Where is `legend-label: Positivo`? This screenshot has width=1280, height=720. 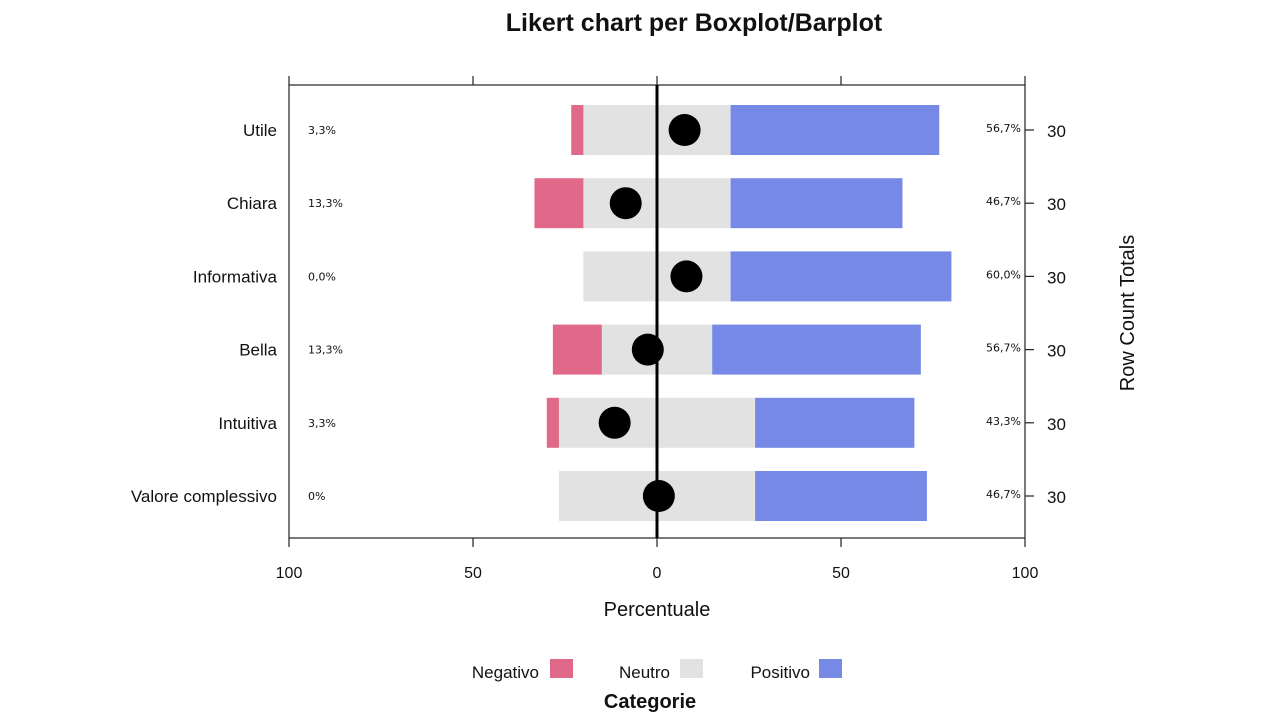
legend-label: Positivo is located at coordinates (780, 672).